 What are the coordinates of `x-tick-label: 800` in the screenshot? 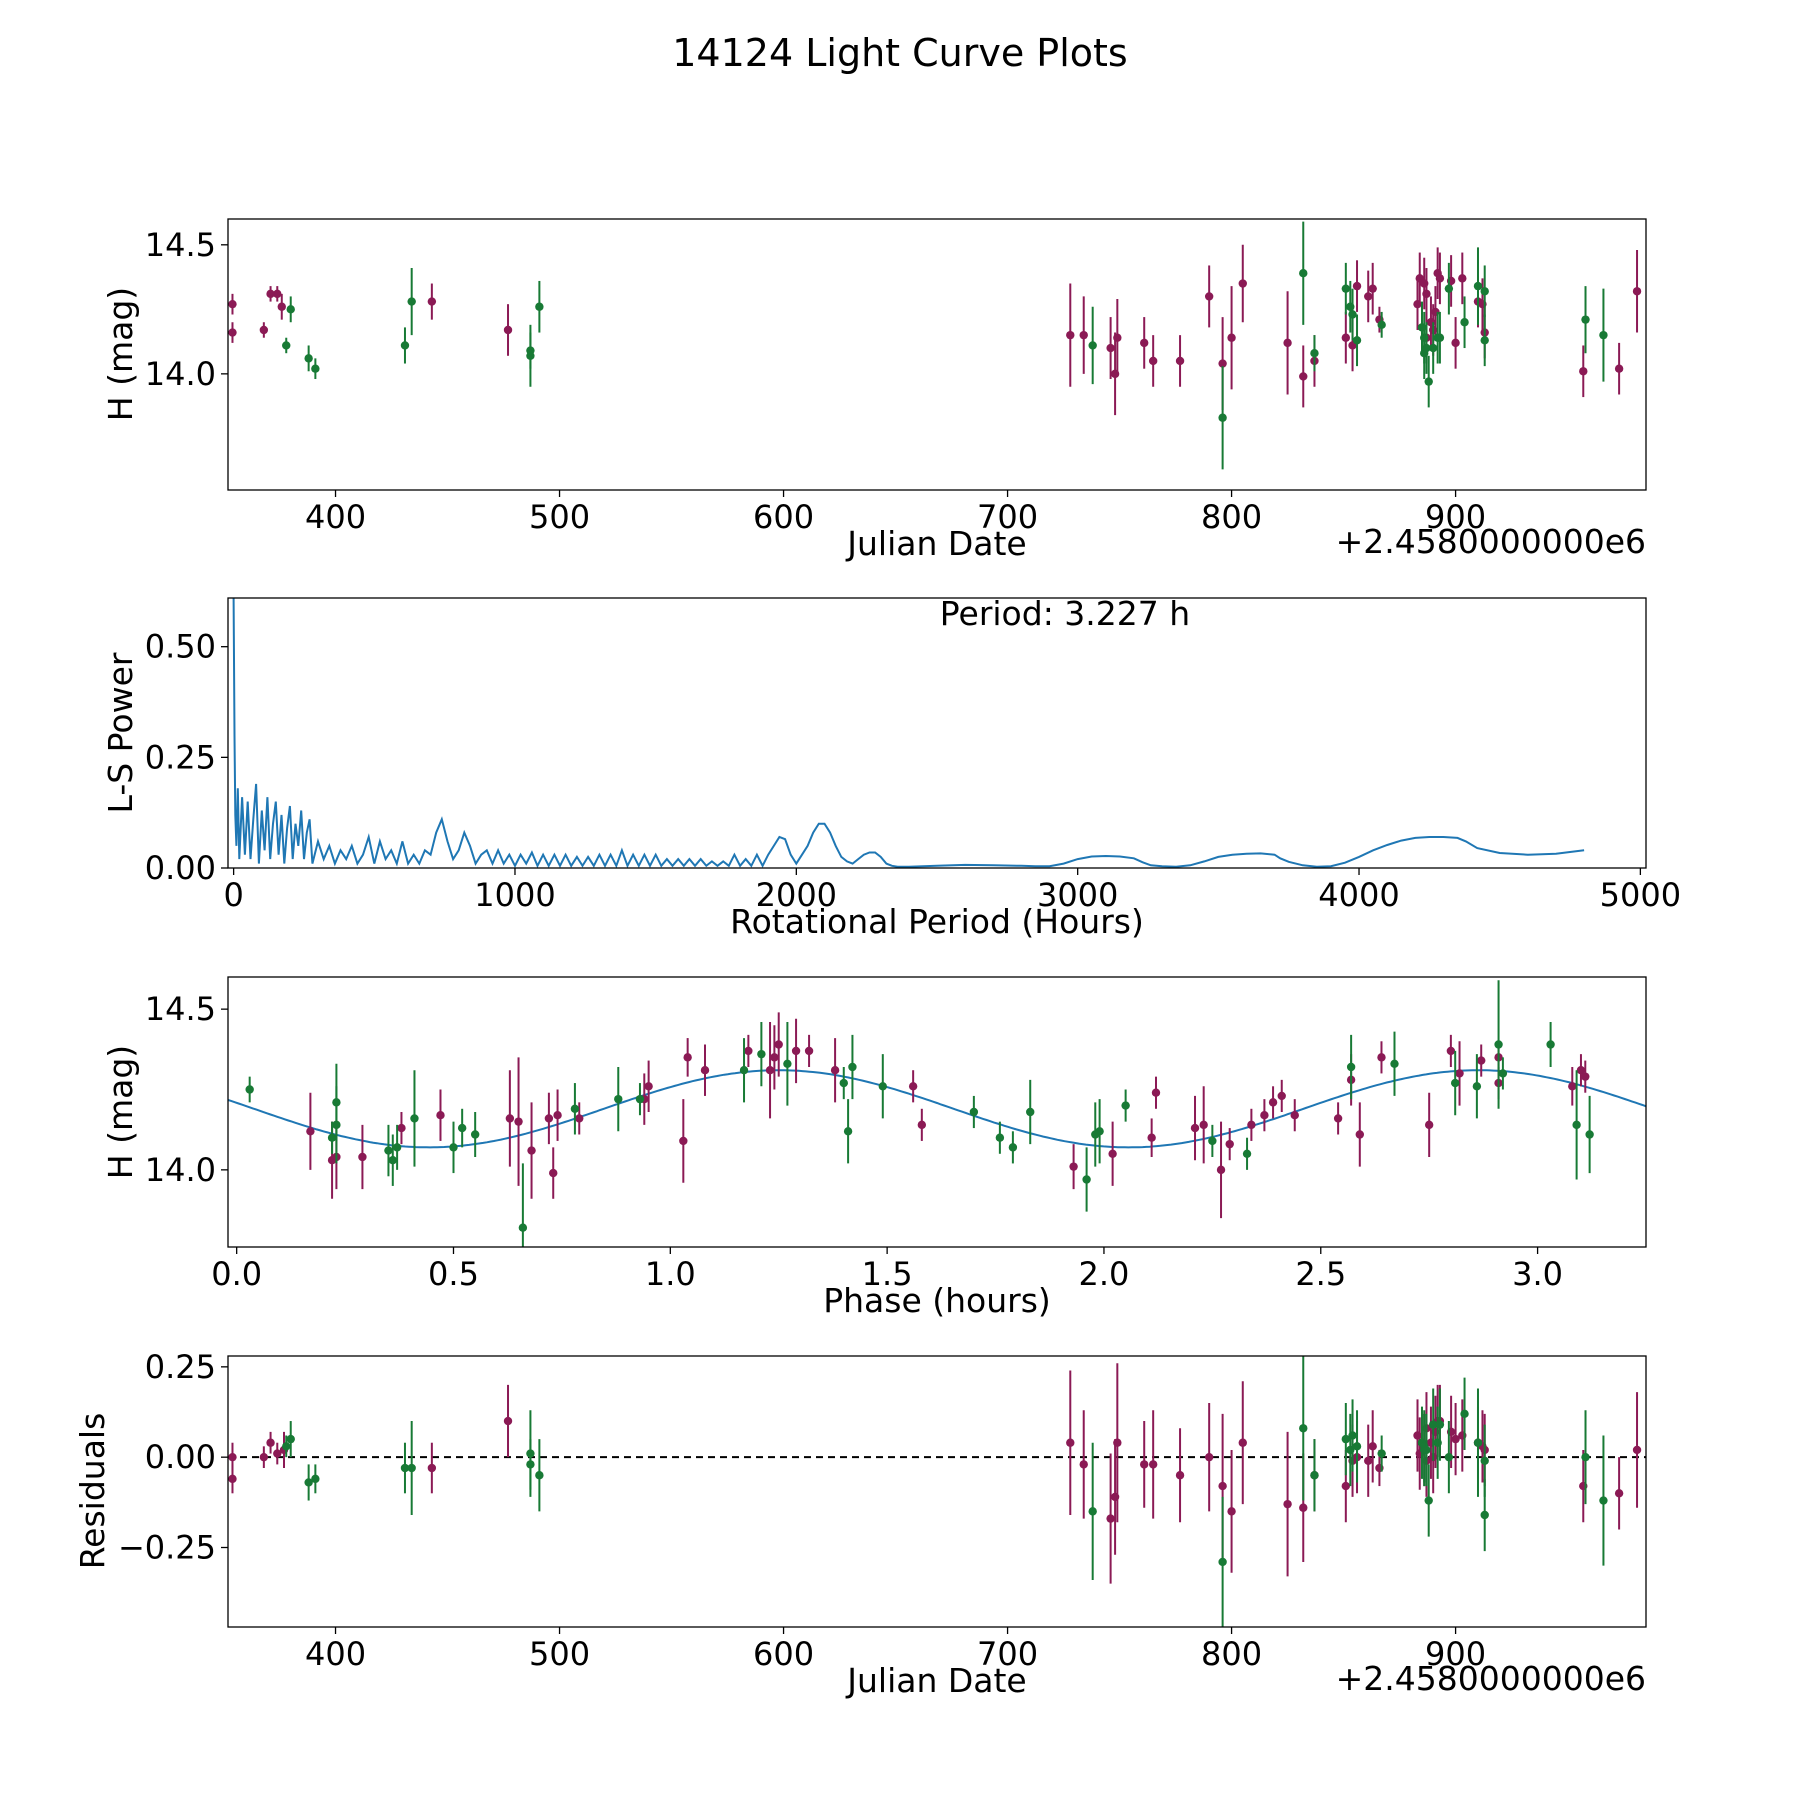 It's located at (1231, 1654).